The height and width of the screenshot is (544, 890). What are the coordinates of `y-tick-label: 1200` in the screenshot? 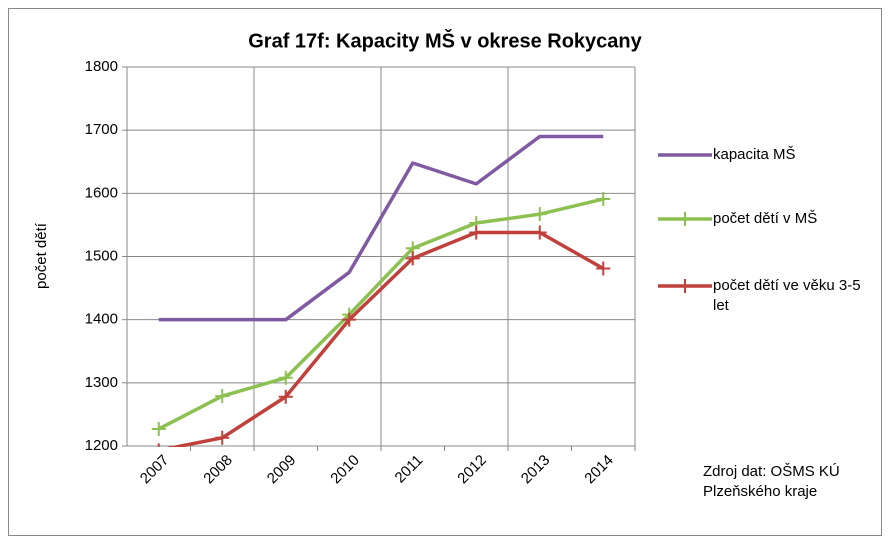 It's located at (101, 445).